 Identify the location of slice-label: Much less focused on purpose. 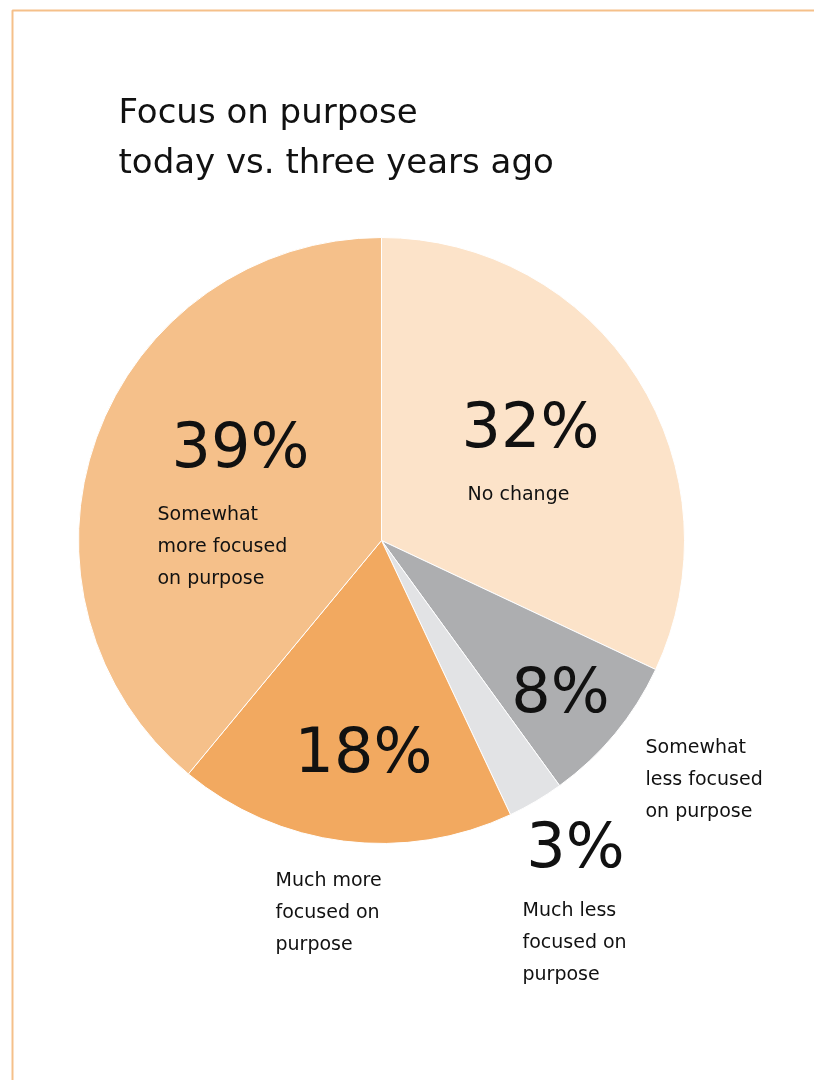
(574, 940).